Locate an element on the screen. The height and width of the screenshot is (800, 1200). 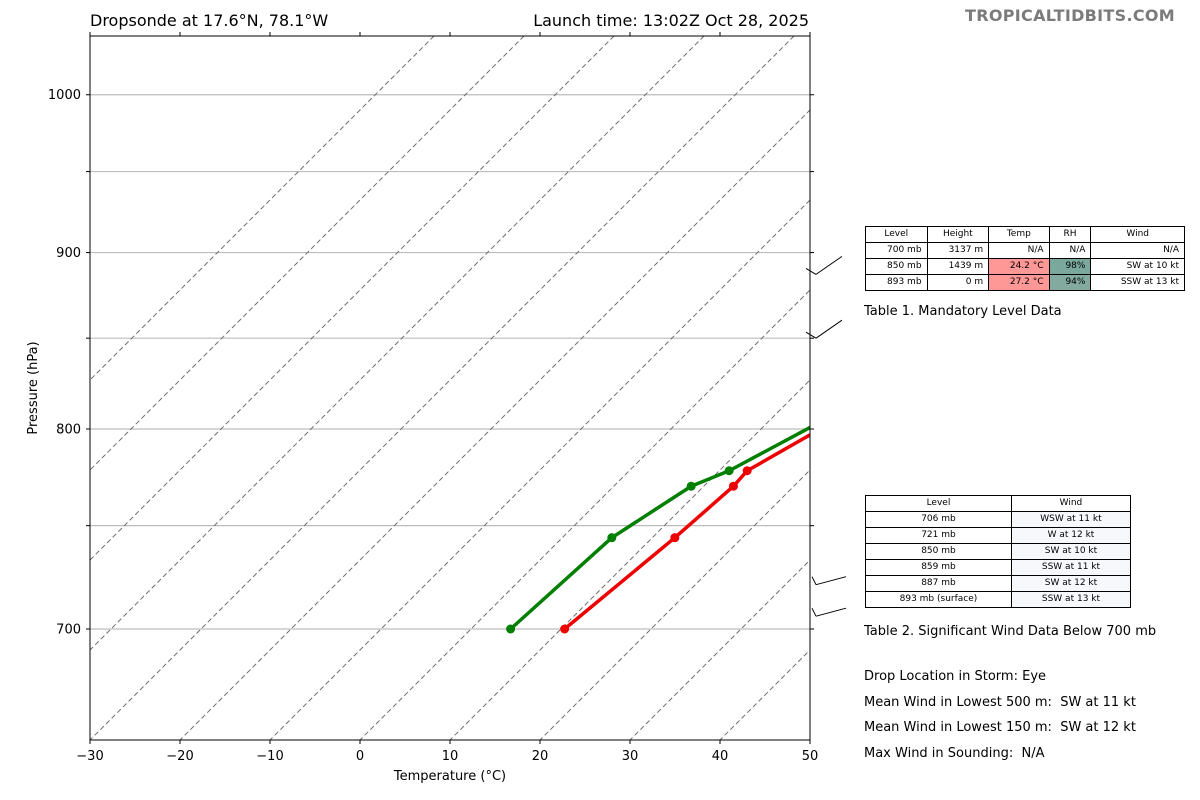
y-axis-label: Pressure (hPa) is located at coordinates (33, 387).